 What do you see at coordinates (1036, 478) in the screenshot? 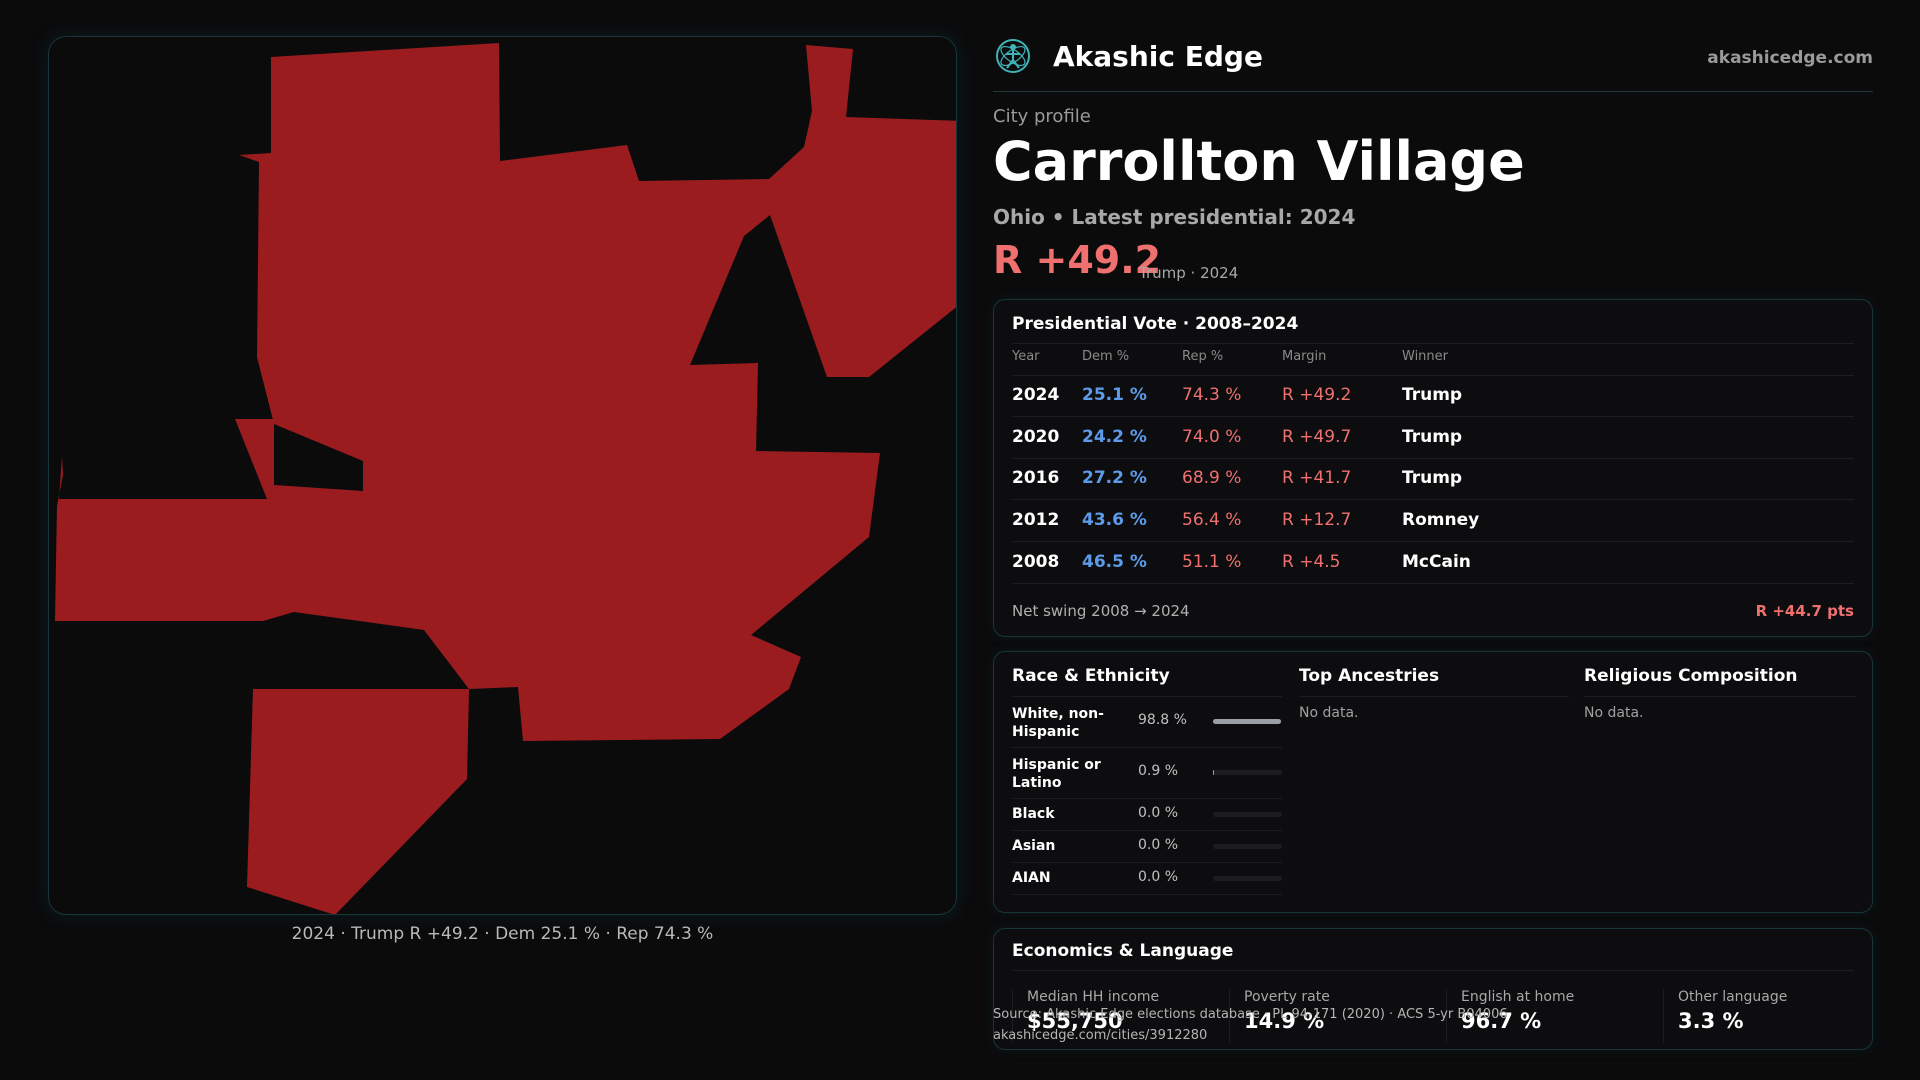
I see `cell-year: 2016` at bounding box center [1036, 478].